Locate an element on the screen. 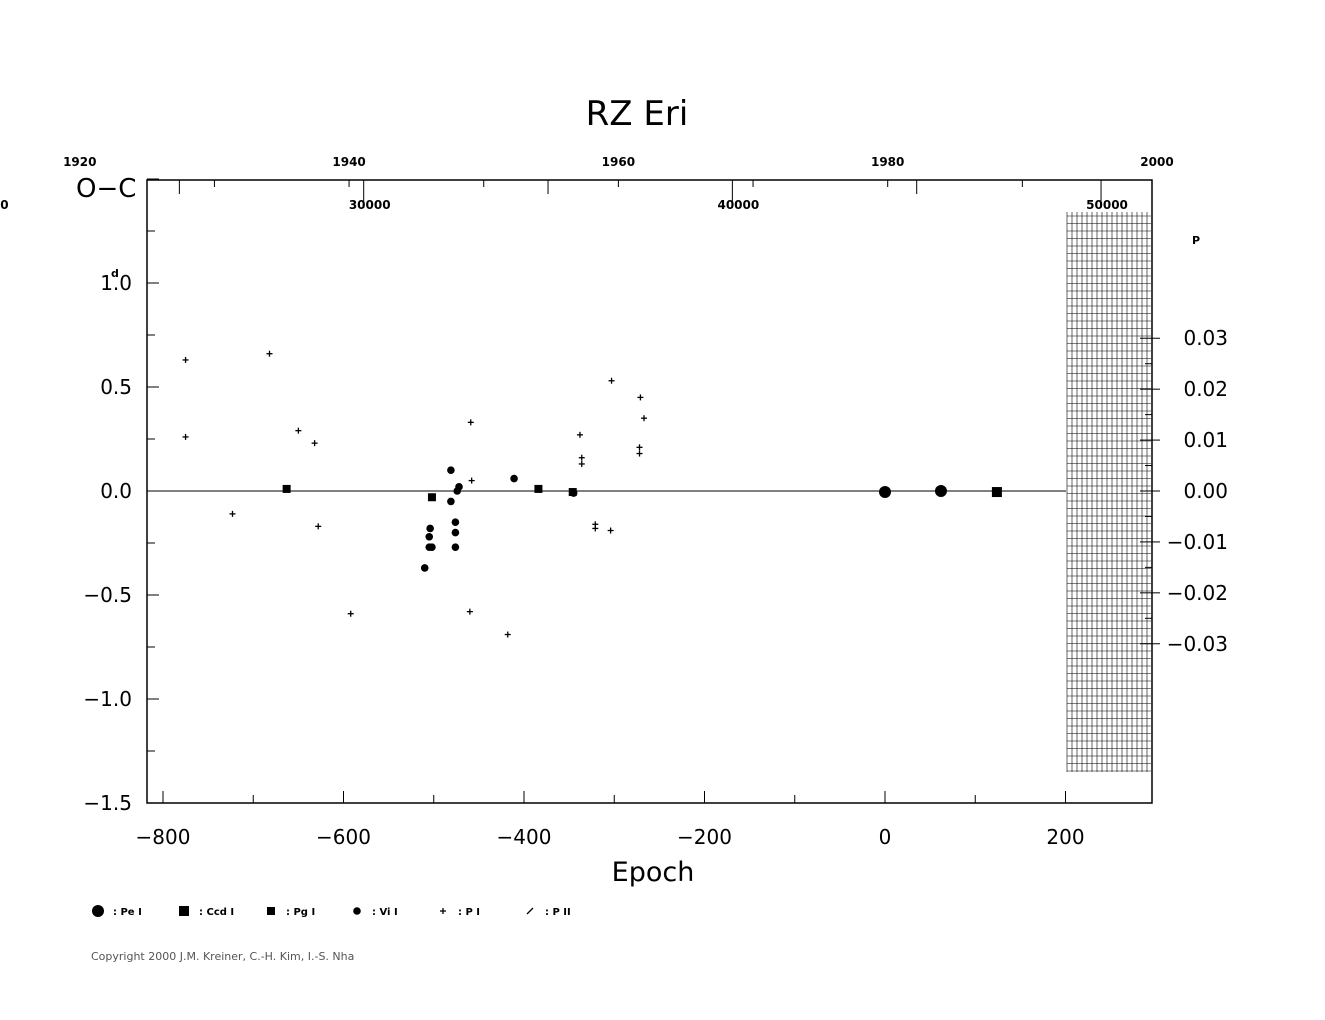  jd-tick-label: 50000 is located at coordinates (1107, 205).